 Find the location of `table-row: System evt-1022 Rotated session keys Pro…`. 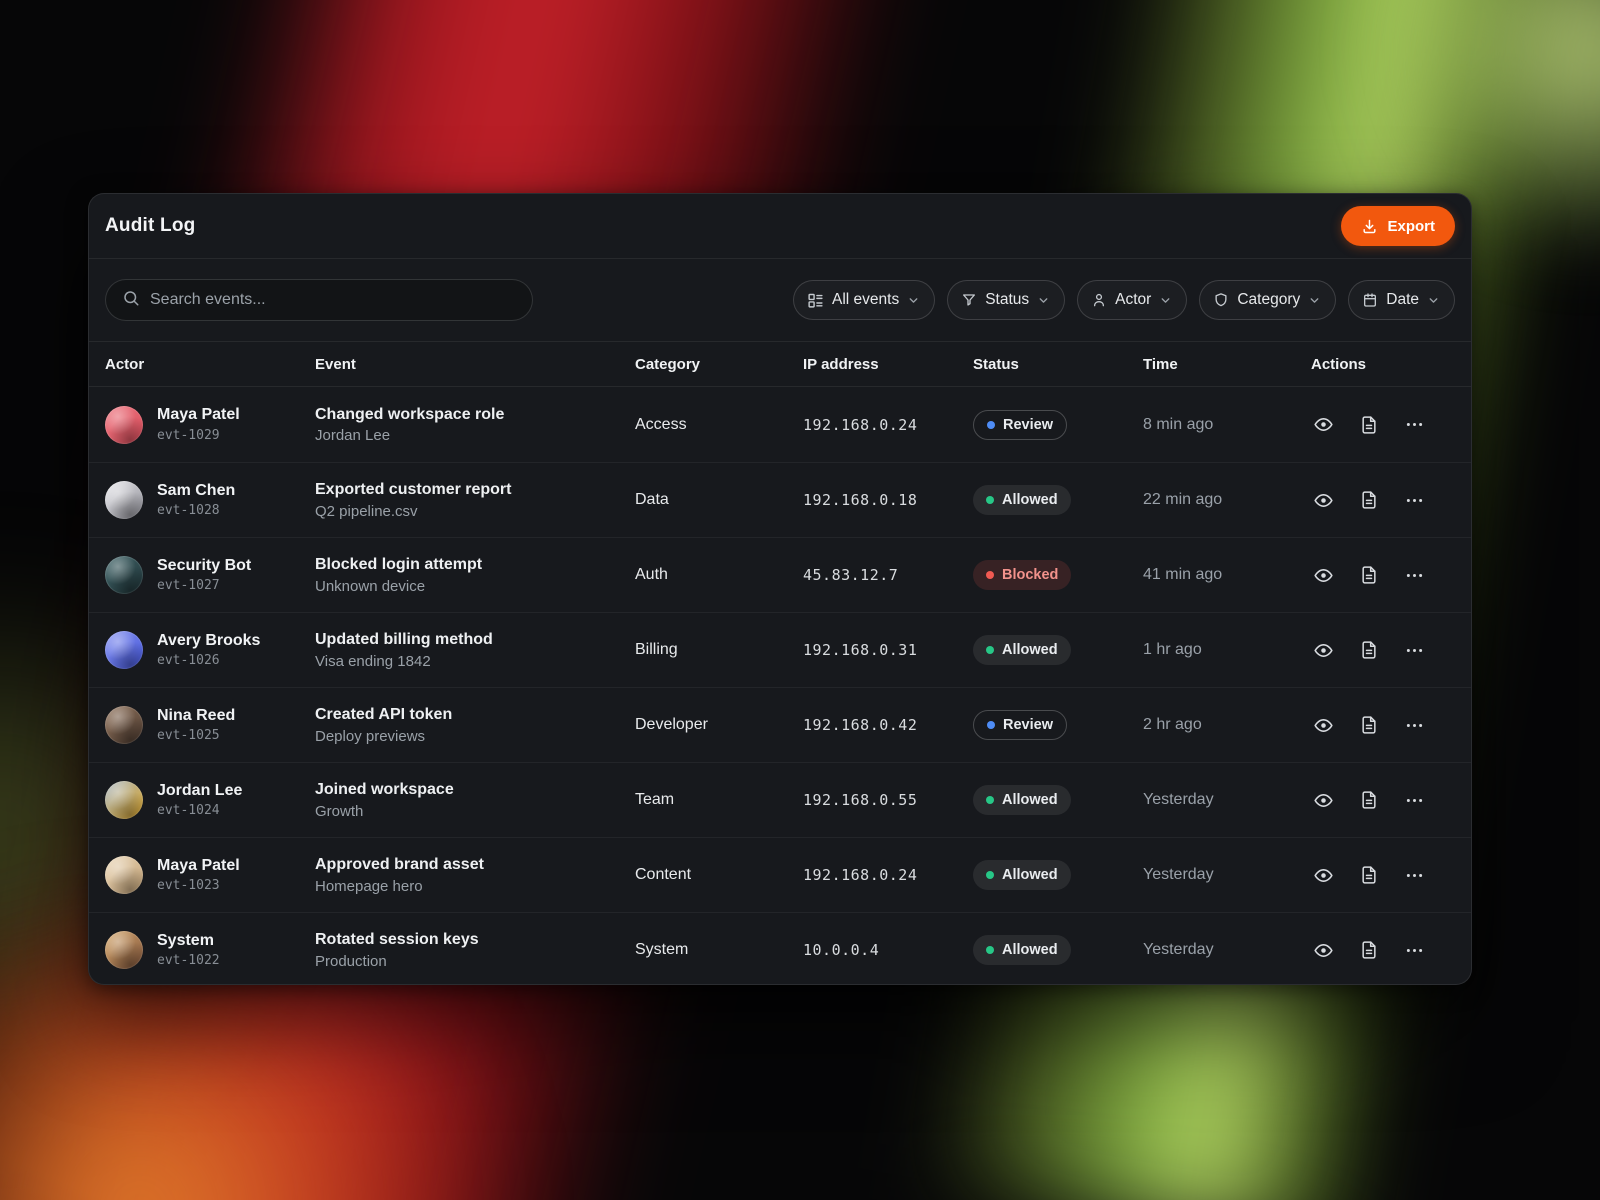

table-row: System evt-1022 Rotated session keys Pro… is located at coordinates (780, 948).